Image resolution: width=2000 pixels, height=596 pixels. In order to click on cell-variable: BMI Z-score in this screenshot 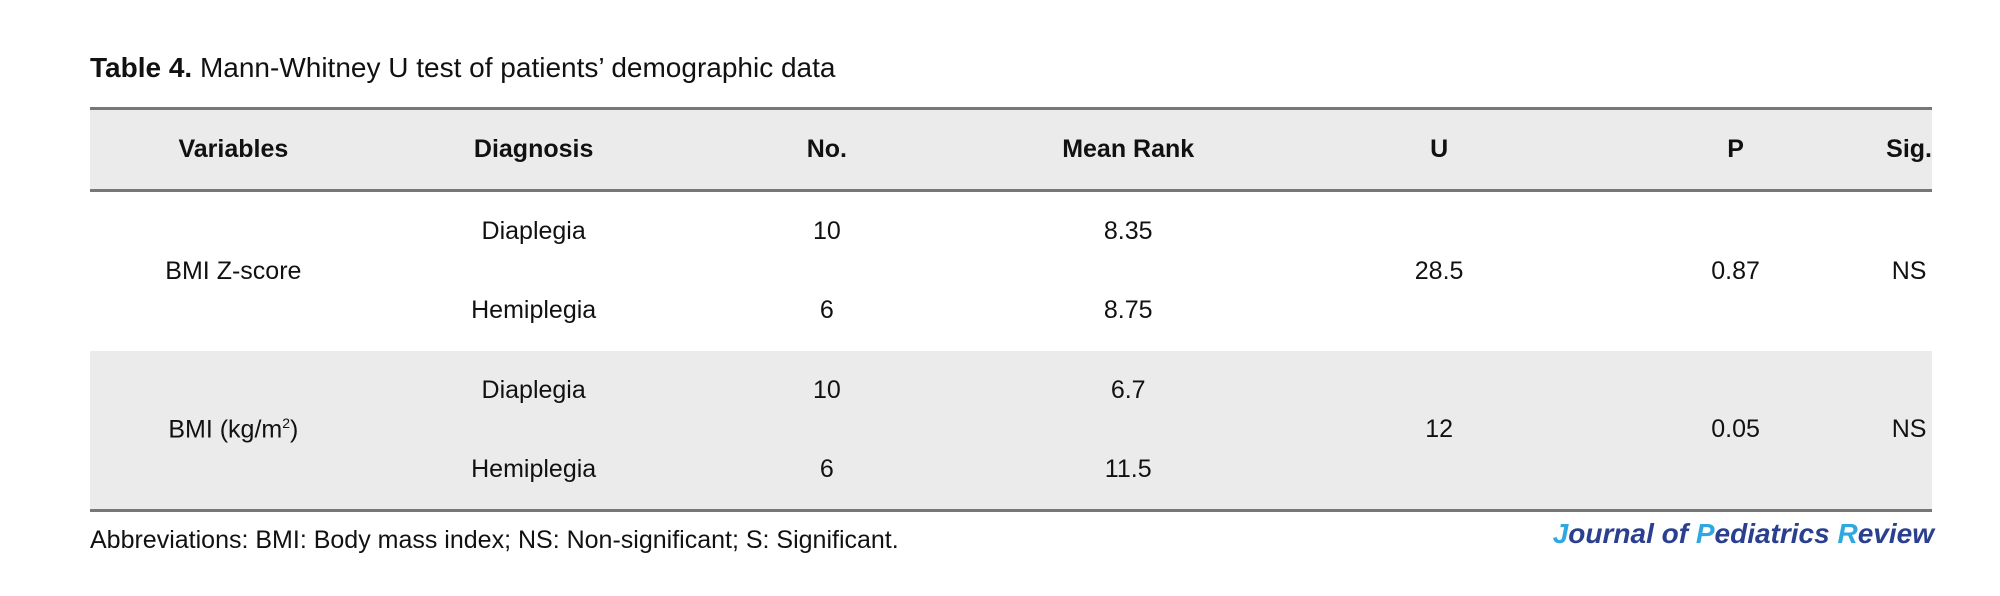, I will do `click(233, 270)`.